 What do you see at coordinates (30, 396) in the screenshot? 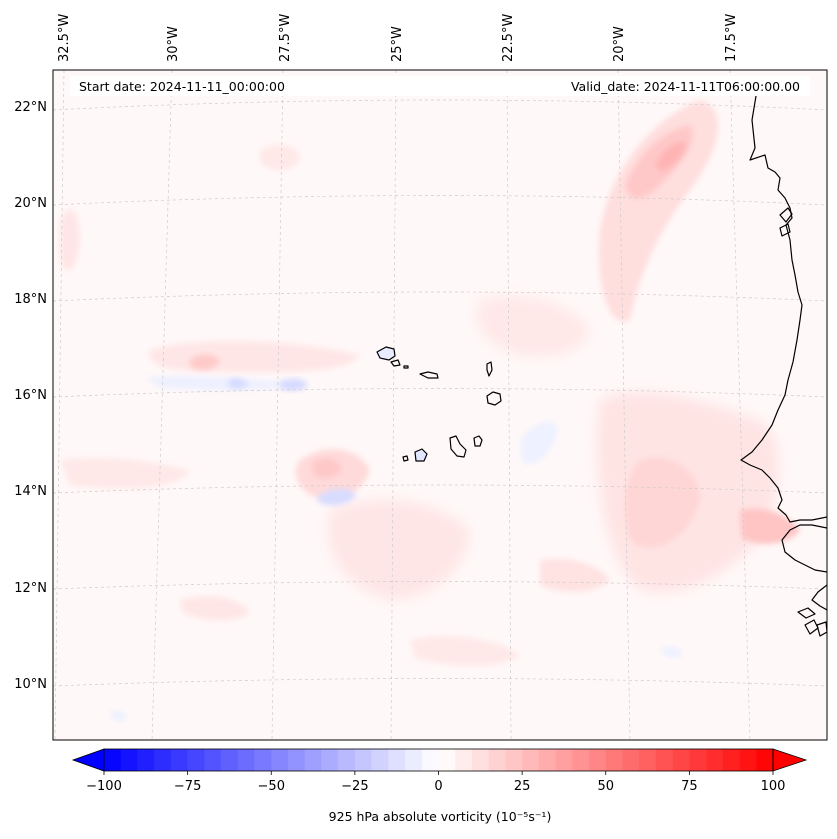
I see `latitude-labels: 22°N 20°N 18°N 16°N 14°N 12°N 10°N` at bounding box center [30, 396].